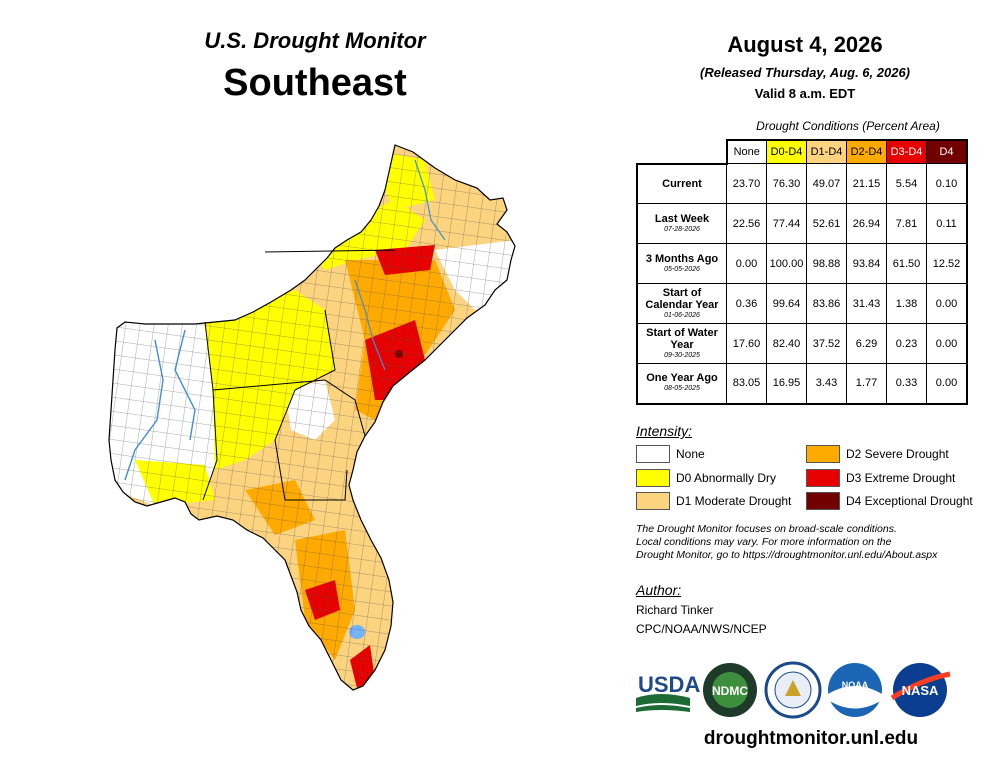 Image resolution: width=1000 pixels, height=773 pixels. I want to click on row-date: 07-28-2026, so click(682, 229).